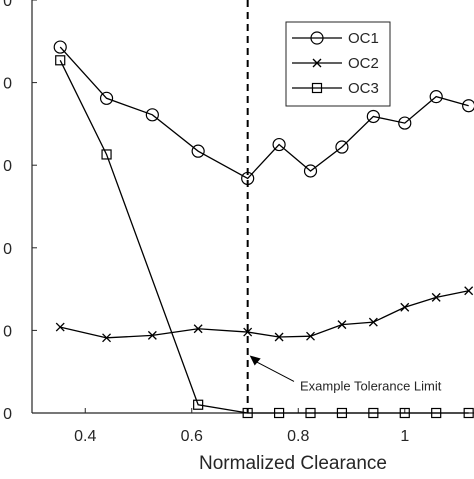 The image size is (474, 479). What do you see at coordinates (363, 88) in the screenshot?
I see `legend-label: OC3` at bounding box center [363, 88].